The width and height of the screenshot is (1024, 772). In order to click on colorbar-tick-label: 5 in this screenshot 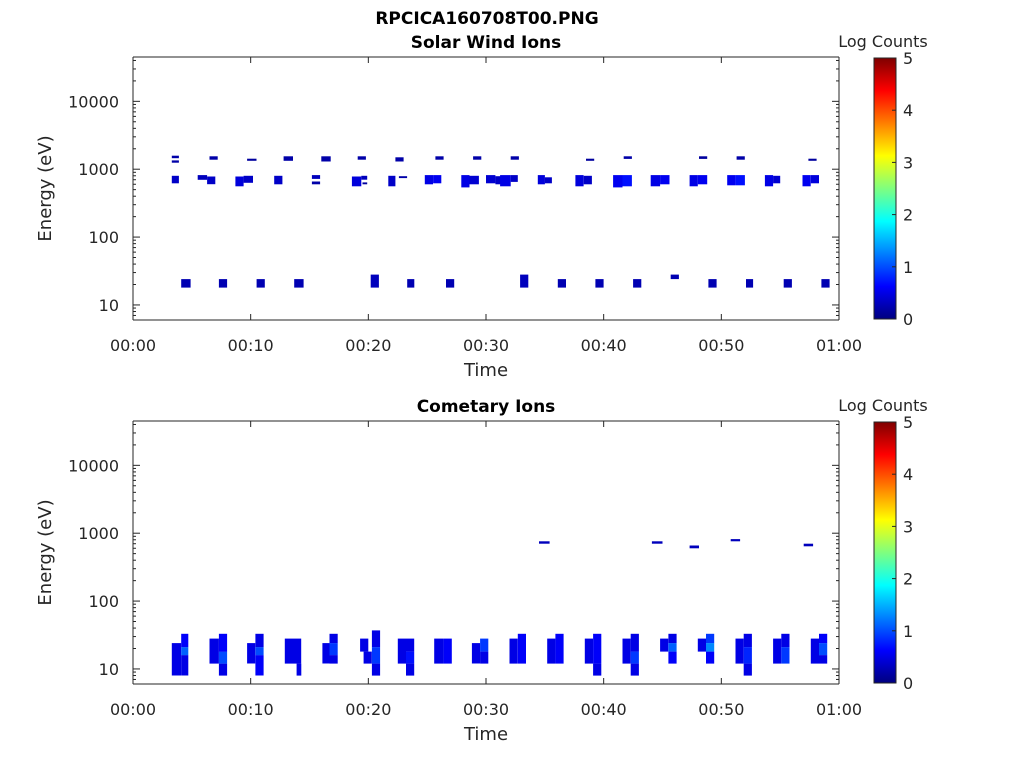, I will do `click(908, 422)`.